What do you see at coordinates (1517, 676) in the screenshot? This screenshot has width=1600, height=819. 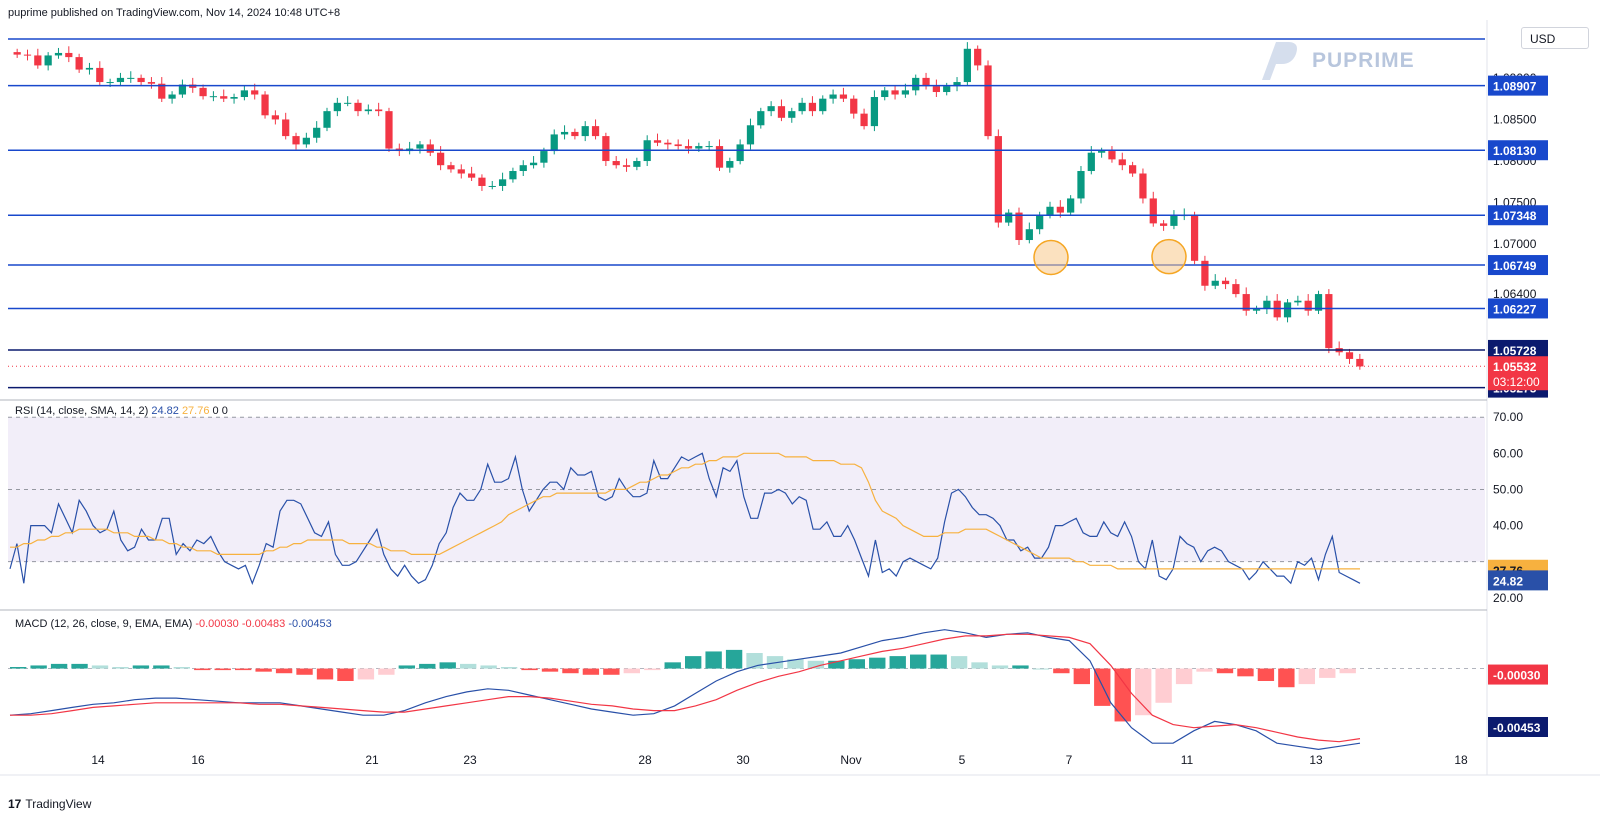 I see `macd-hist-label: -0.00030` at bounding box center [1517, 676].